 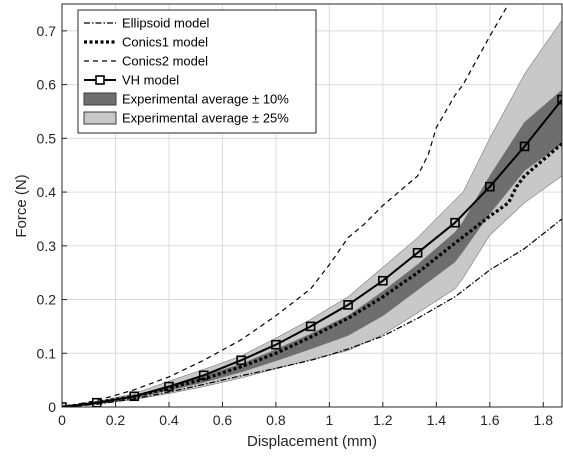 I want to click on x-tick-label: 0.6, so click(x=223, y=420).